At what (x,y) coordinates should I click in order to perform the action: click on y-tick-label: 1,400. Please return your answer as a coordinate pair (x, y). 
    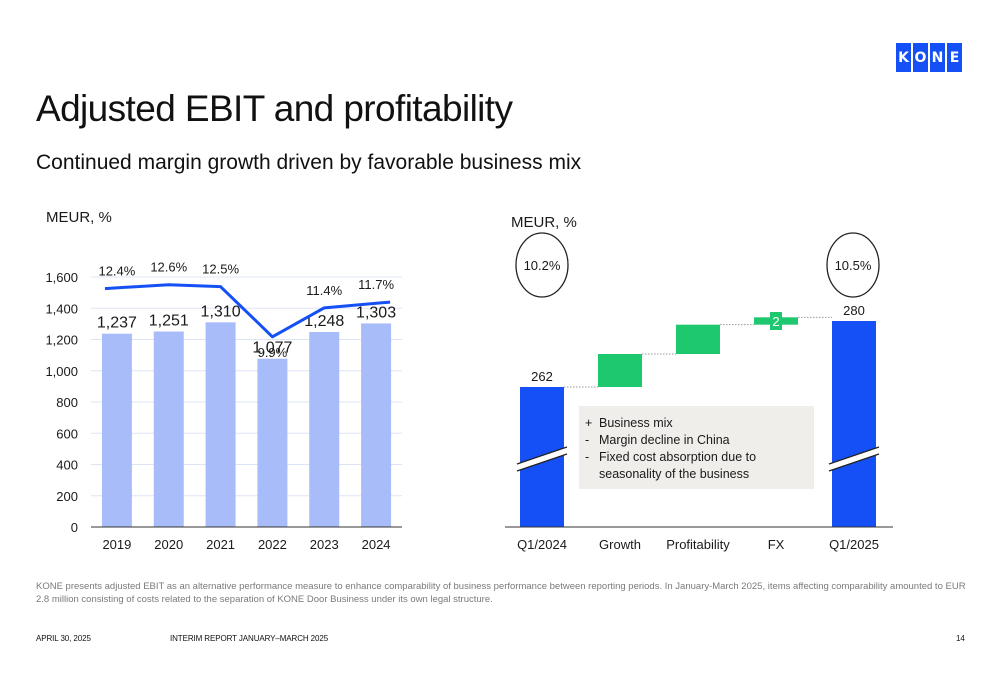
    Looking at the image, I should click on (61, 308).